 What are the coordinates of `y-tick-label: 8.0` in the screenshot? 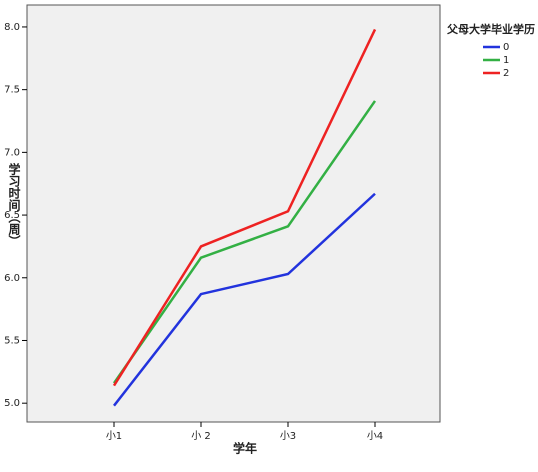 It's located at (12, 27).